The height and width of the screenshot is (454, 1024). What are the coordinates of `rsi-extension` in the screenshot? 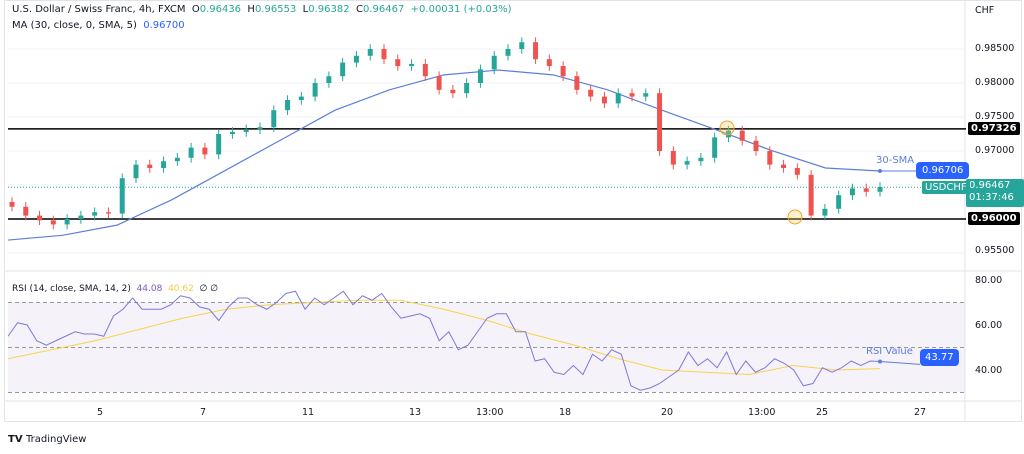 It's located at (900, 363).